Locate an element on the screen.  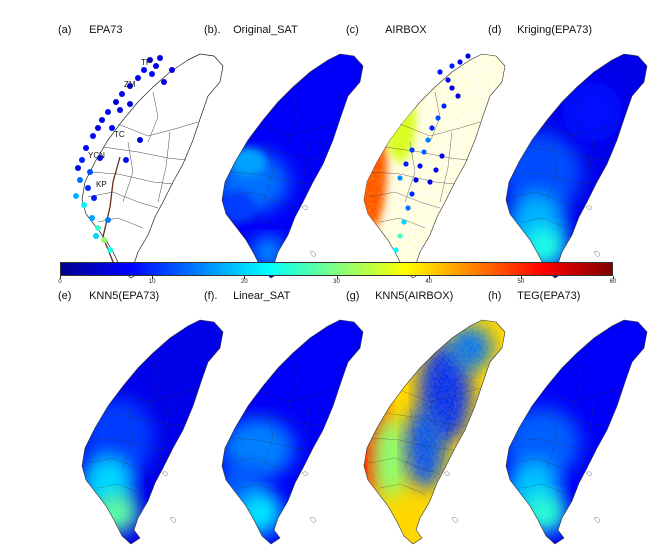
panel-a-map is located at coordinates (148, 166).